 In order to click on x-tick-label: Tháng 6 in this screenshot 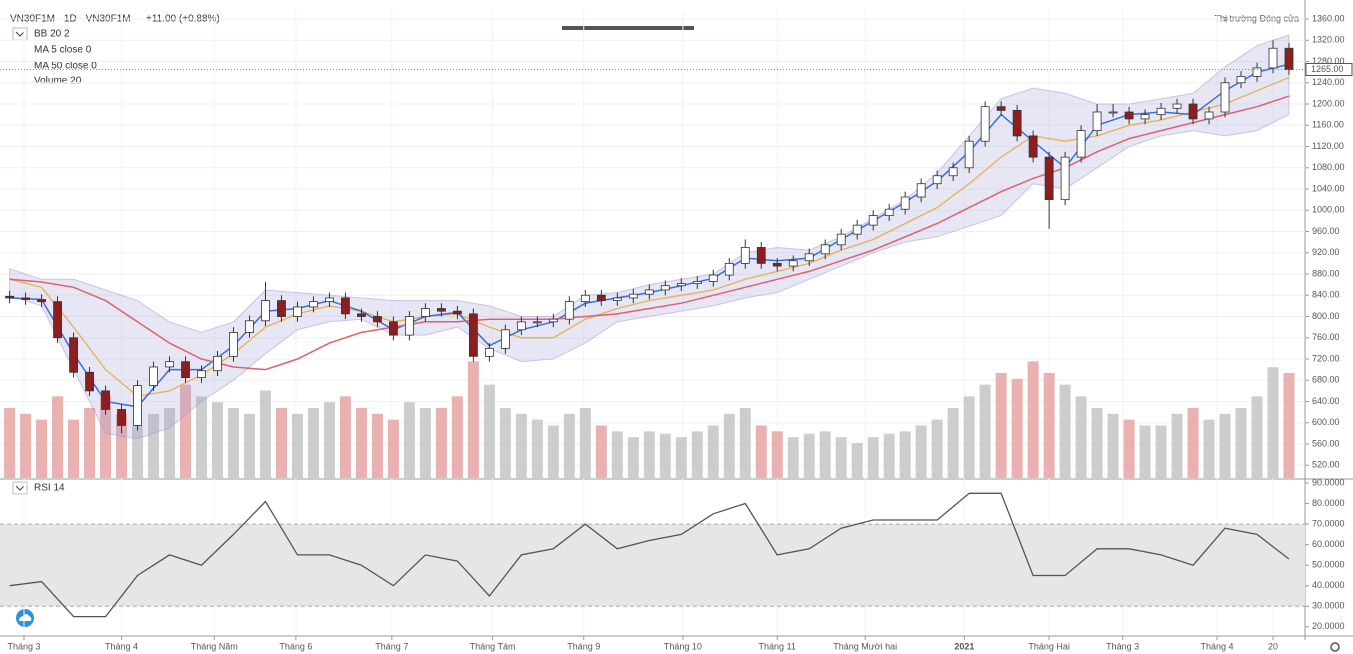, I will do `click(295, 646)`.